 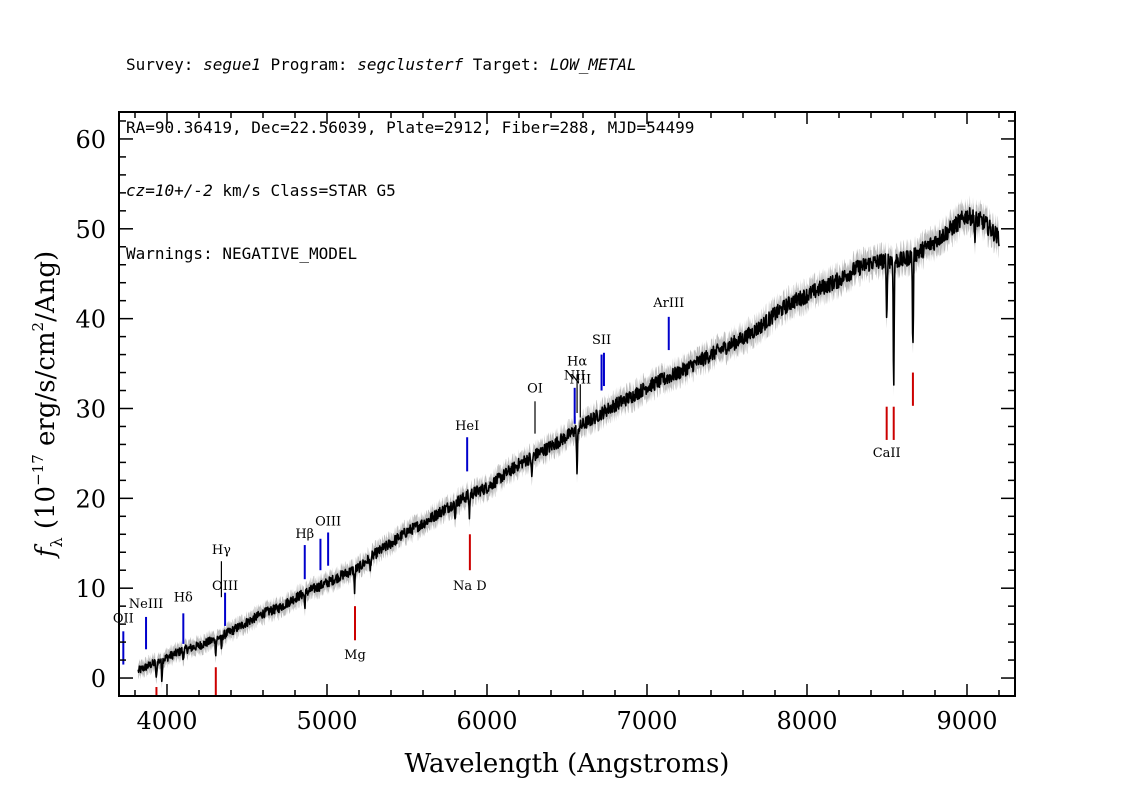 What do you see at coordinates (169, 190) in the screenshot?
I see `cz-value: cz=10+/-2` at bounding box center [169, 190].